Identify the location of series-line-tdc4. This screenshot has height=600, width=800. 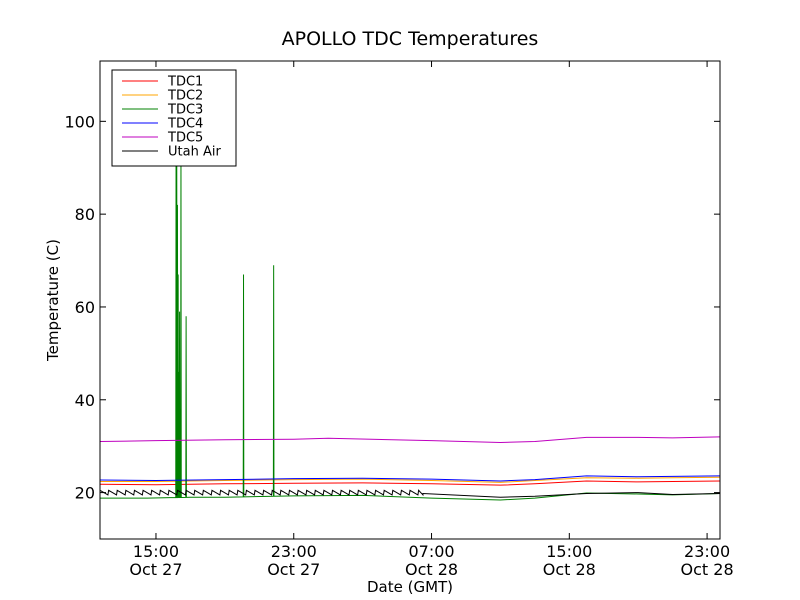
(410, 478).